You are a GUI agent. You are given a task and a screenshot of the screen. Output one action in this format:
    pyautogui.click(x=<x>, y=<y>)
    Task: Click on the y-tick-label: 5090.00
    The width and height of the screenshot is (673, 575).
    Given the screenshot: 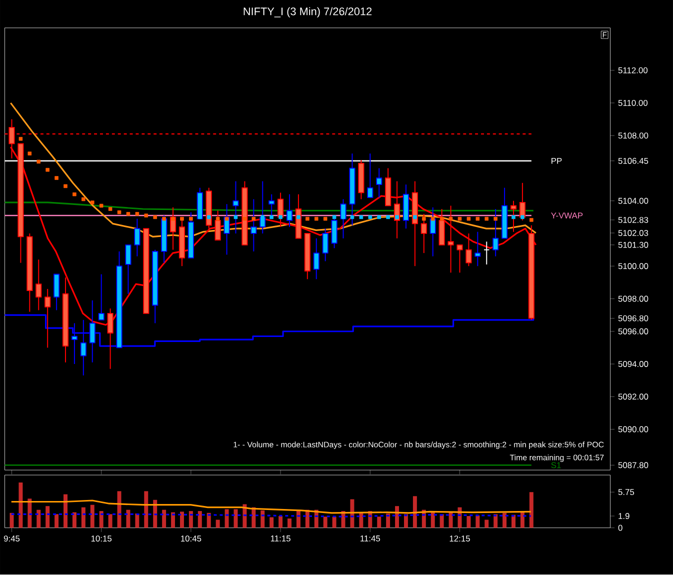 What is the action you would take?
    pyautogui.click(x=633, y=429)
    